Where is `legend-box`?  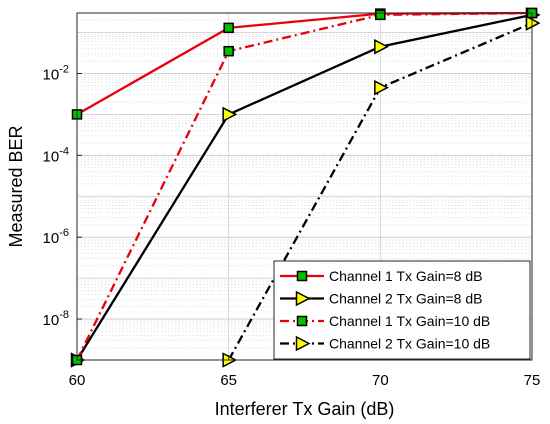 legend-box is located at coordinates (402, 310).